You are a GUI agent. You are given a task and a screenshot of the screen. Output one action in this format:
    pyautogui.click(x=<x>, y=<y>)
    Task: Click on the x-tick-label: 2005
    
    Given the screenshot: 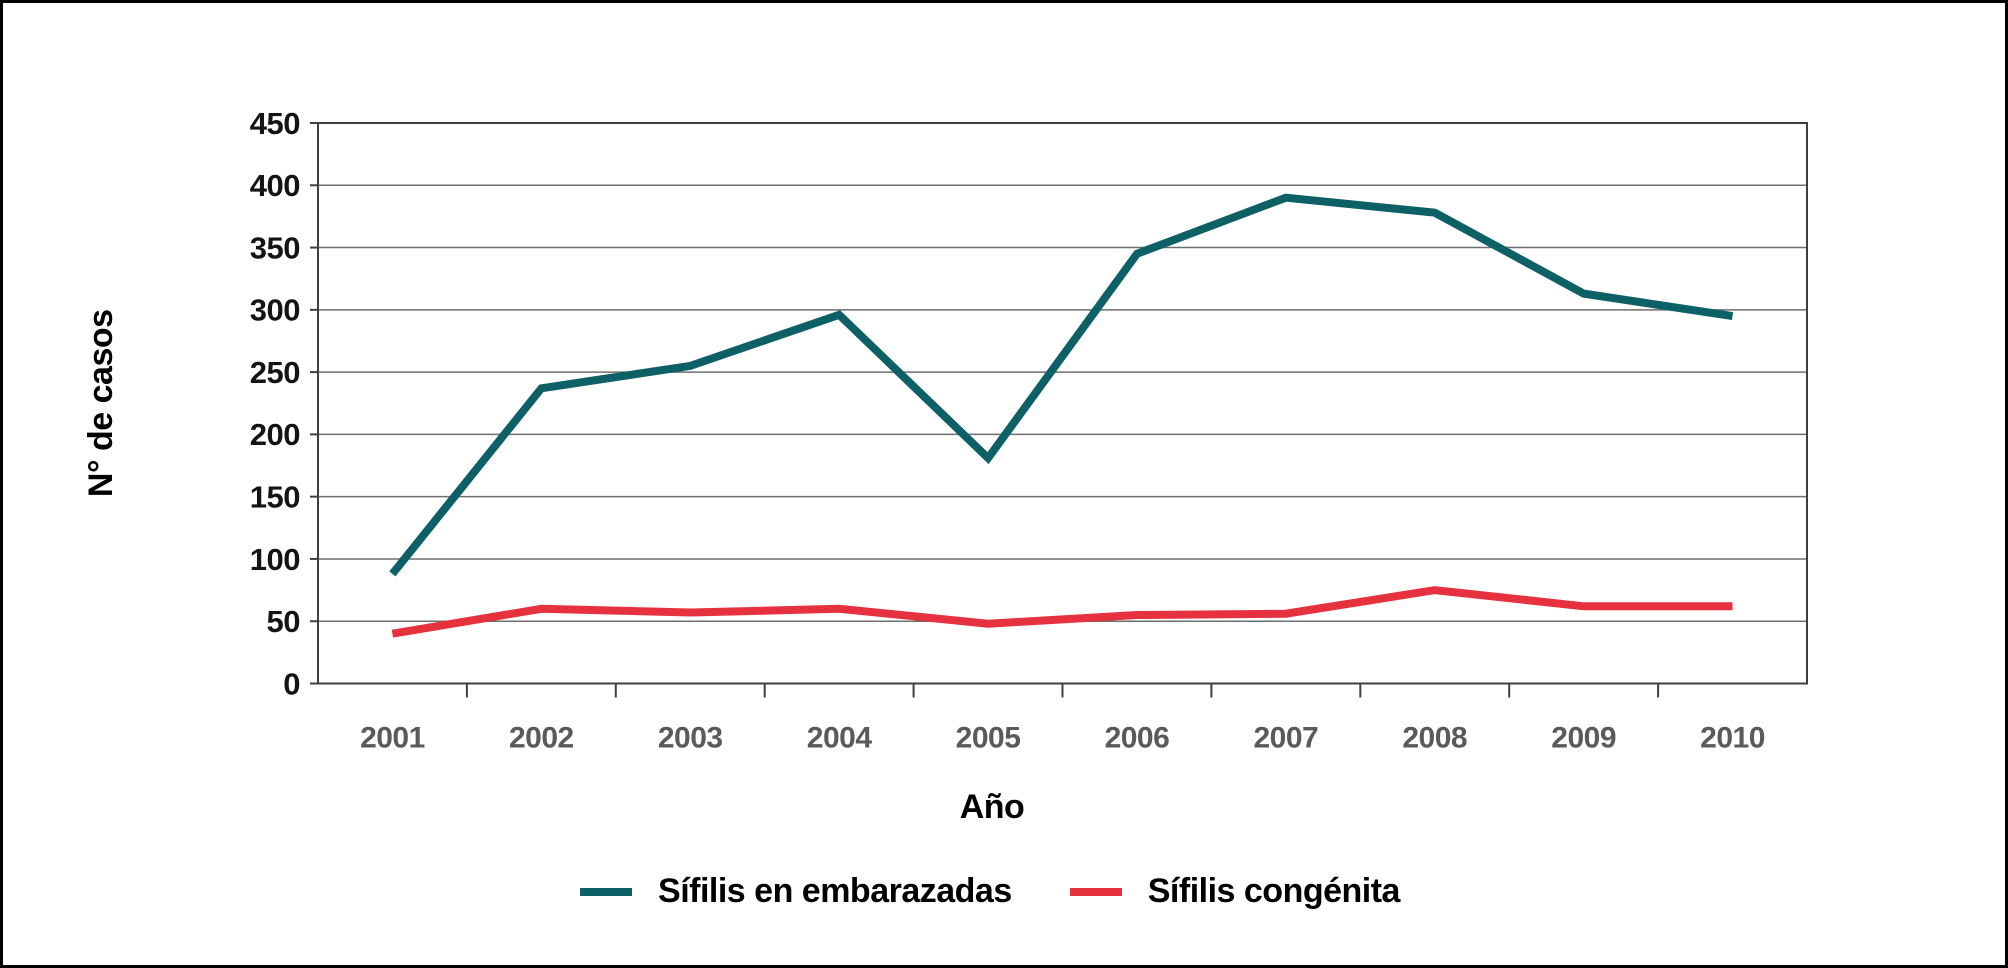 What is the action you would take?
    pyautogui.click(x=988, y=738)
    